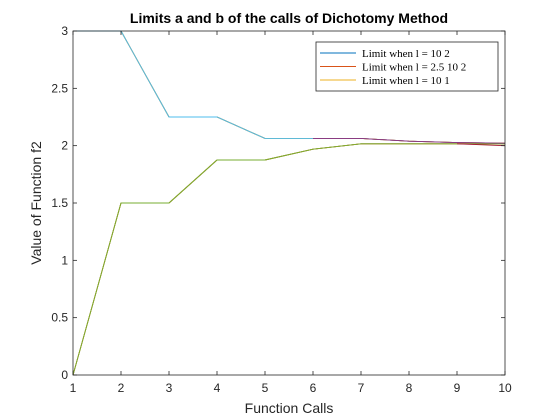 This screenshot has height=420, width=560. What do you see at coordinates (289, 408) in the screenshot?
I see `x-axis-label: Function Calls` at bounding box center [289, 408].